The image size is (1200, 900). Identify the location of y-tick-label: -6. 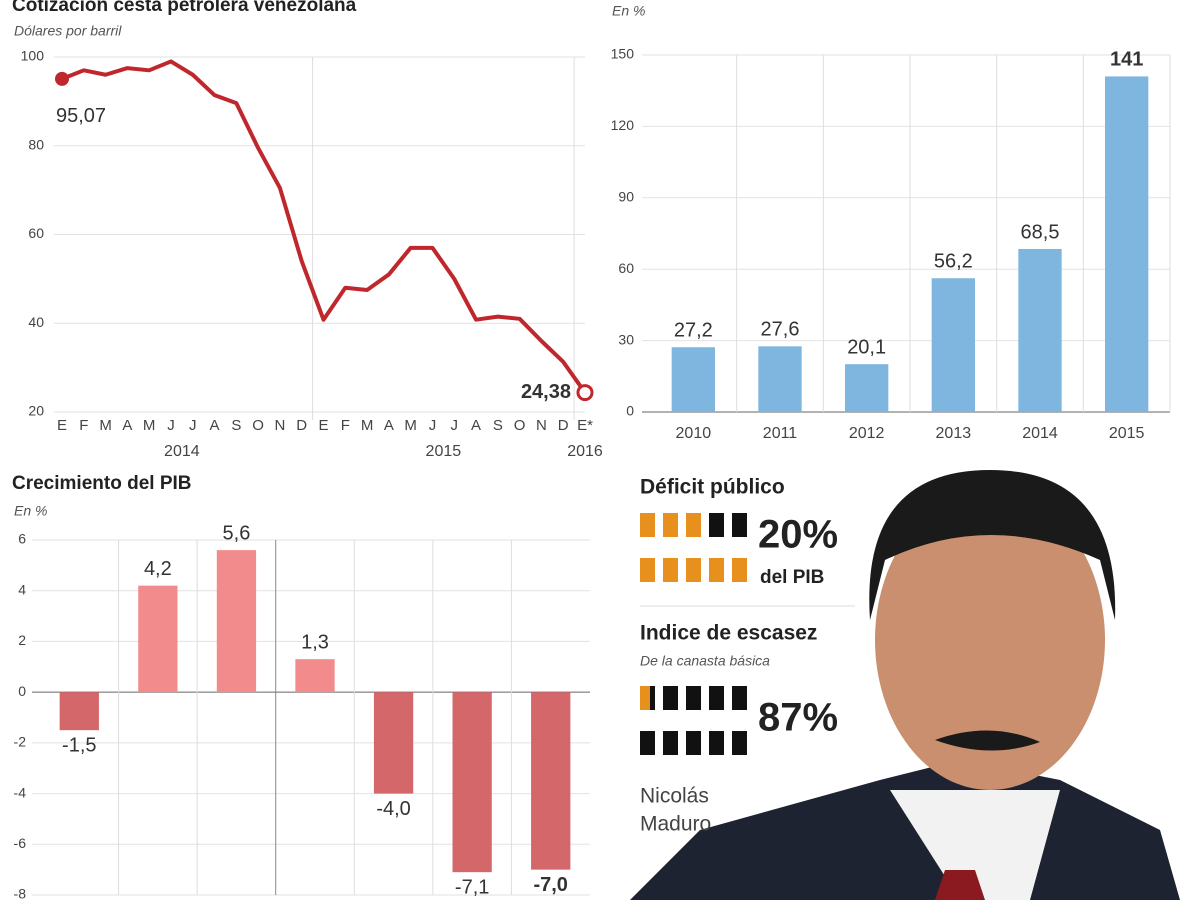
(20, 843).